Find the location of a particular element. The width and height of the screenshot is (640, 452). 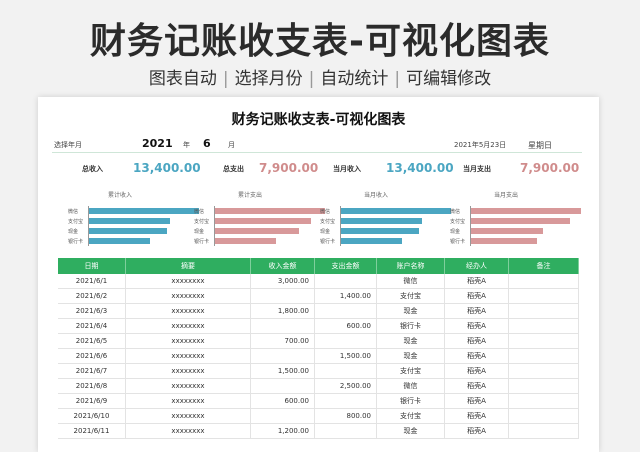

table-row: 2021/6/7 xxxxxxxx 1,500.00 支付宝 稻壳A is located at coordinates (318, 371).